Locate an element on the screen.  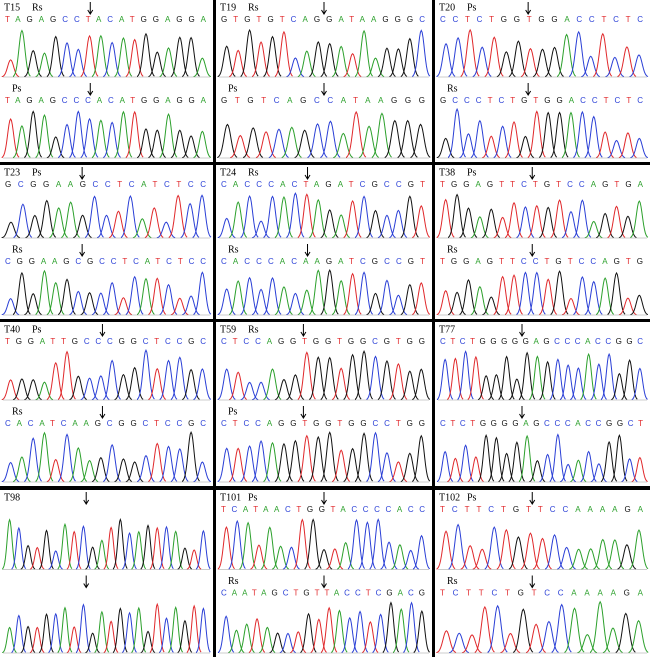
panel-id: T15 is located at coordinates (12, 7).